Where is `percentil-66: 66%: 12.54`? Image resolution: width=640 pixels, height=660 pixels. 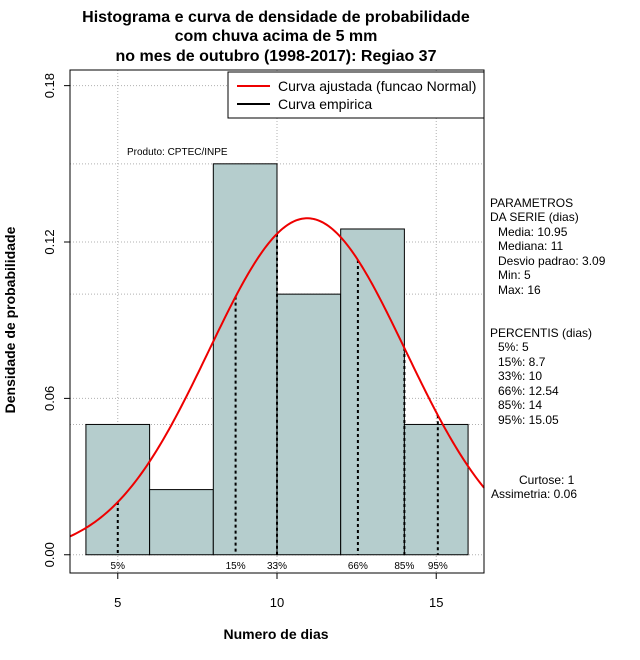
percentil-66: 66%: 12.54 is located at coordinates (528, 391).